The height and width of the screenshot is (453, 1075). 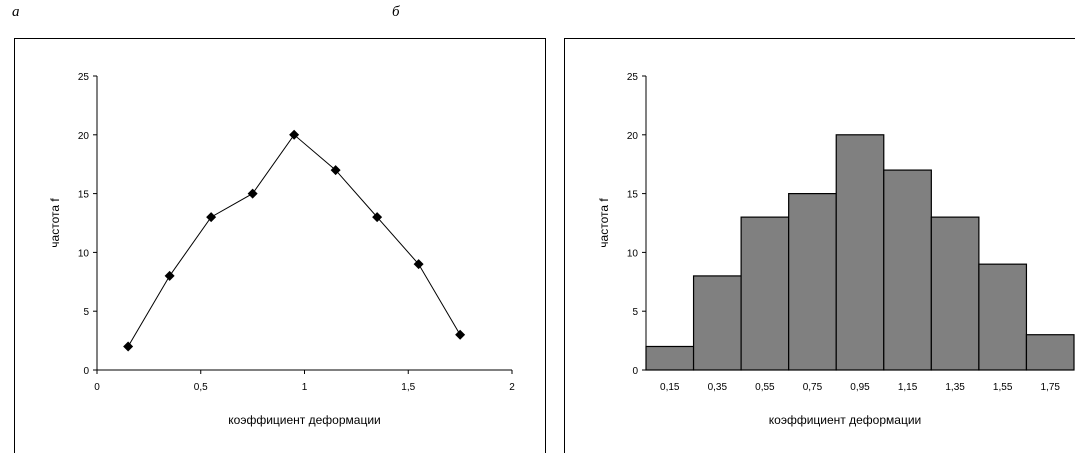 I want to click on x-tick-label: 1, so click(x=305, y=387).